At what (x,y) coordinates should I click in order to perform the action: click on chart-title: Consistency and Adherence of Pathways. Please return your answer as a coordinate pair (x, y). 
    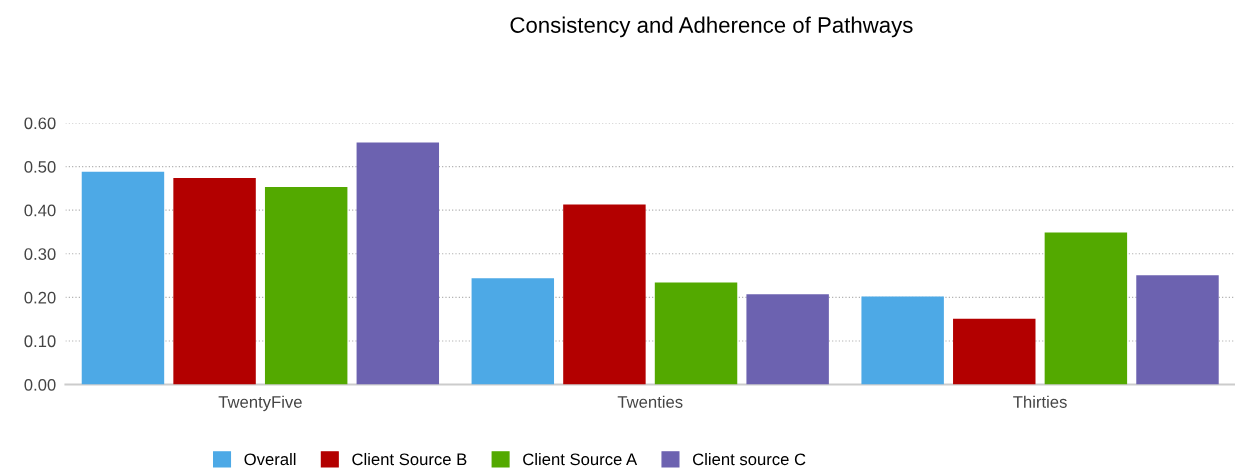
    Looking at the image, I should click on (711, 27).